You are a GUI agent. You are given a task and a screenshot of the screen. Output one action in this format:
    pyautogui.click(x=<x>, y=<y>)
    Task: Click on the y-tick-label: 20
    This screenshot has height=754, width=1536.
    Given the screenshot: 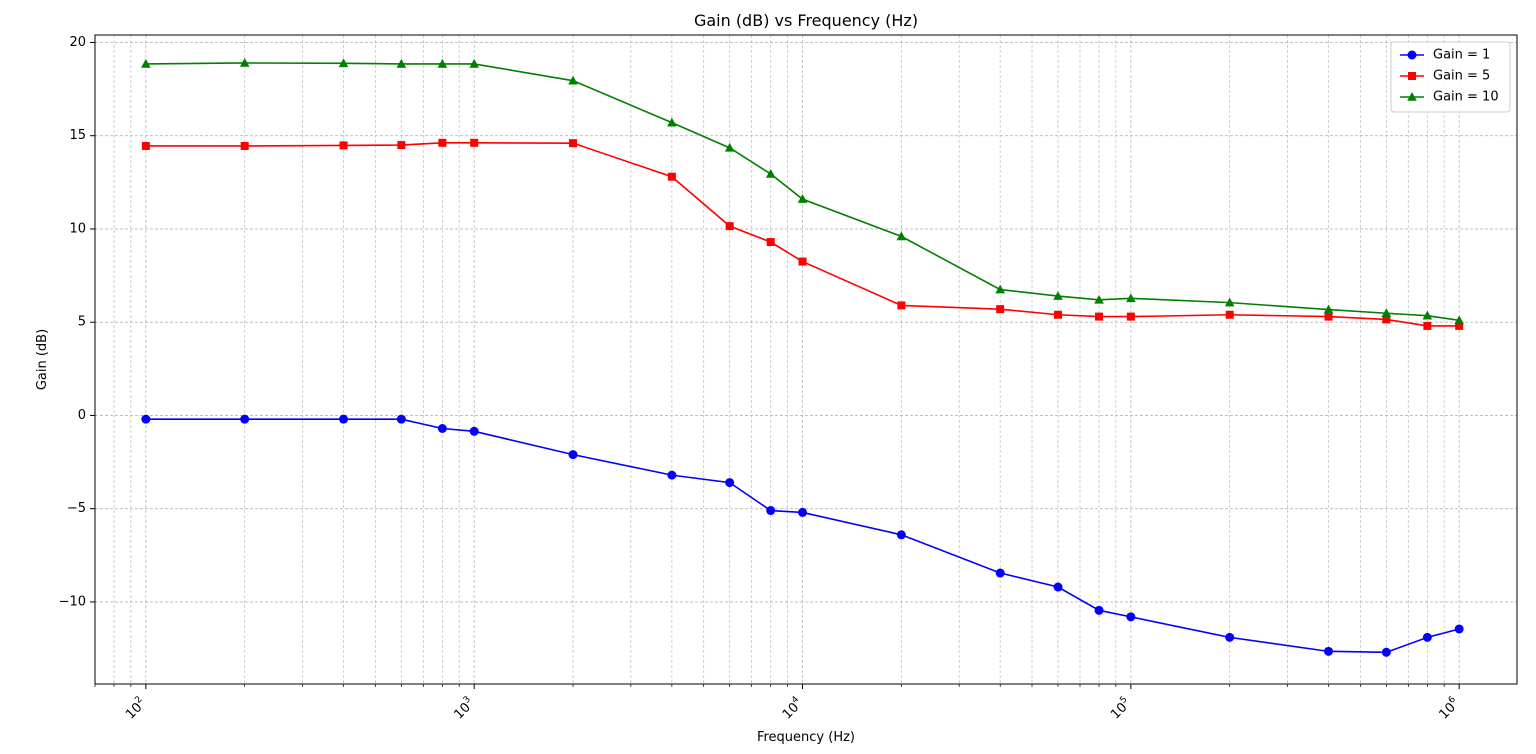 What is the action you would take?
    pyautogui.click(x=77, y=42)
    